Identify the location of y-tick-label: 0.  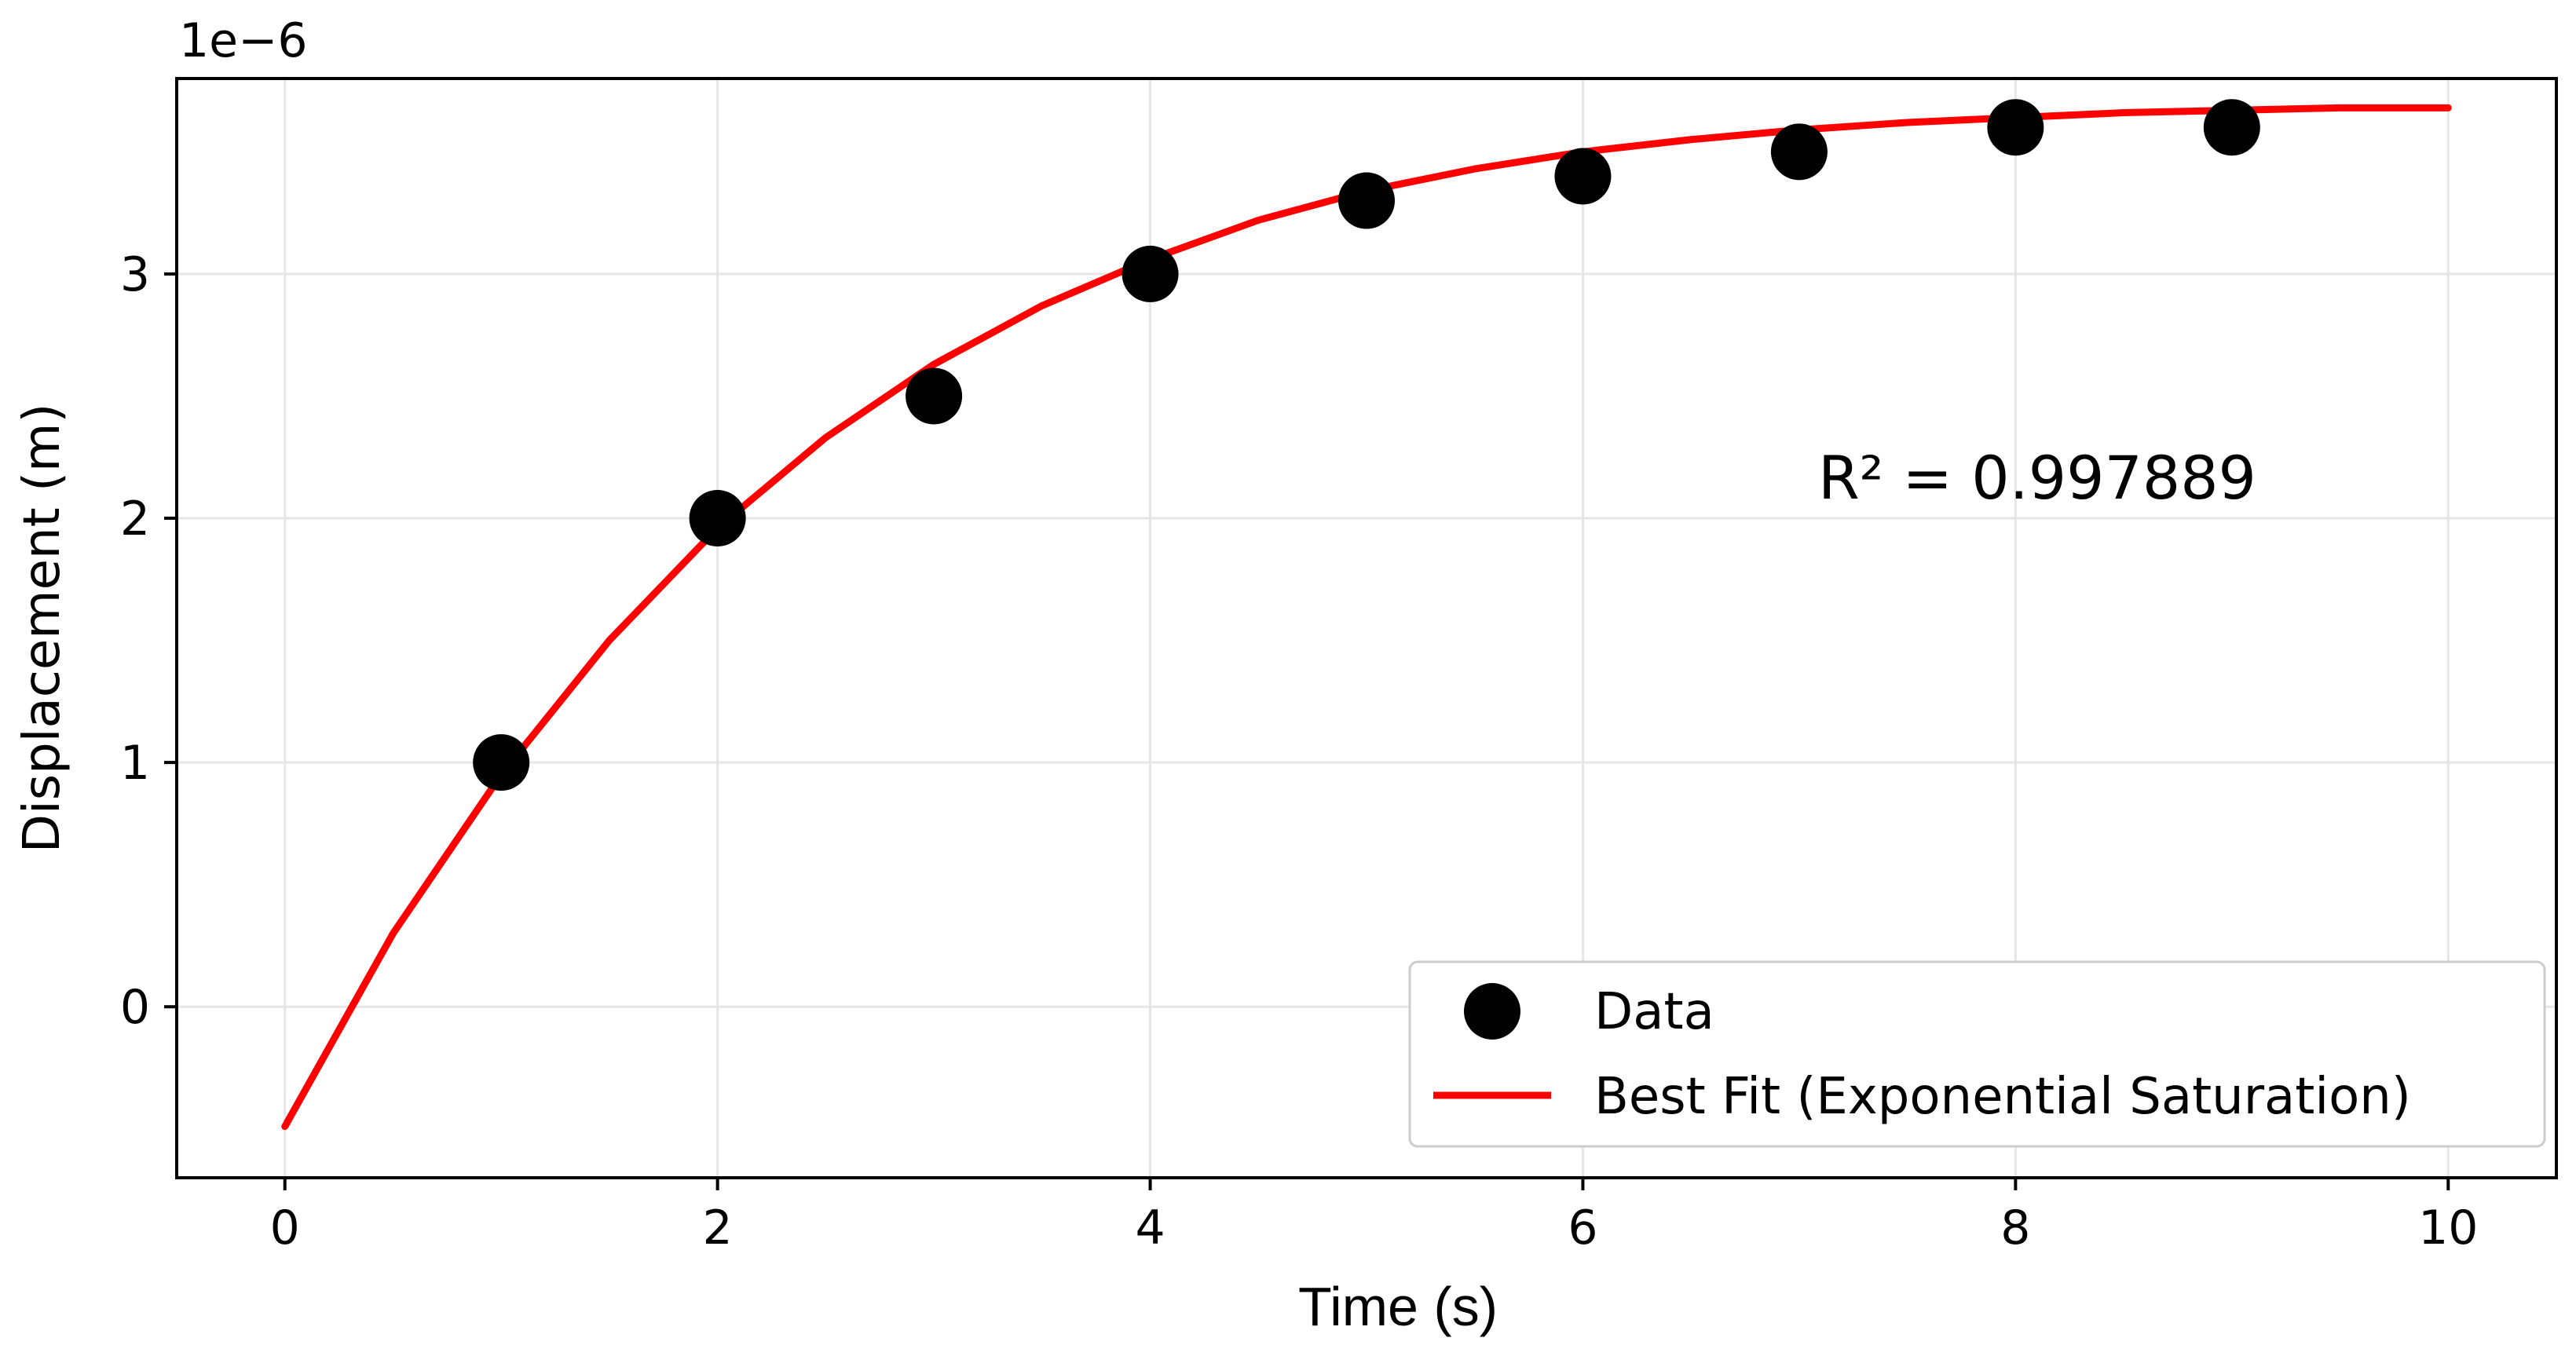
(135, 1007).